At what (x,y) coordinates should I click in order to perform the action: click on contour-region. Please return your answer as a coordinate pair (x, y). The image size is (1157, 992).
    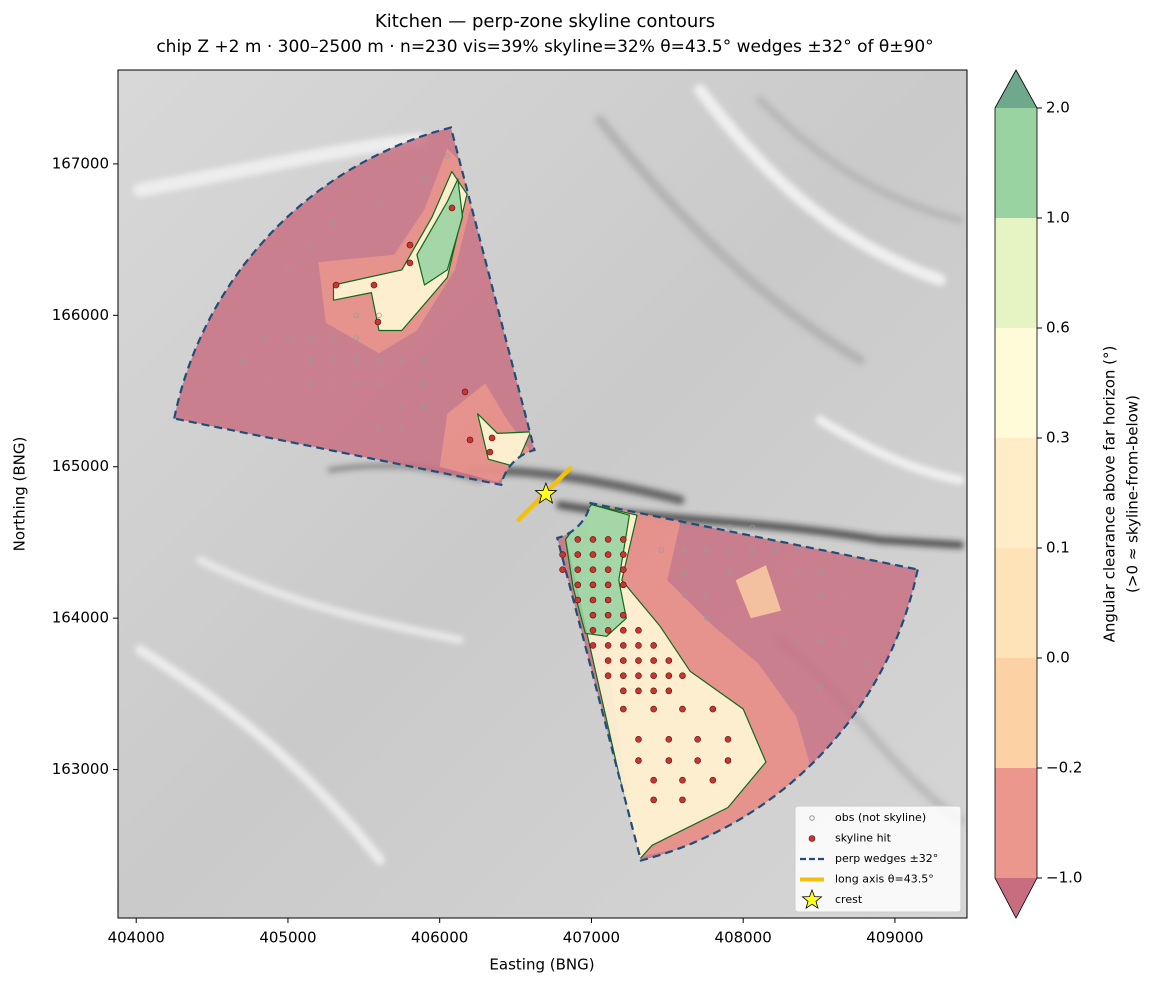
    Looking at the image, I should click on (400, 251).